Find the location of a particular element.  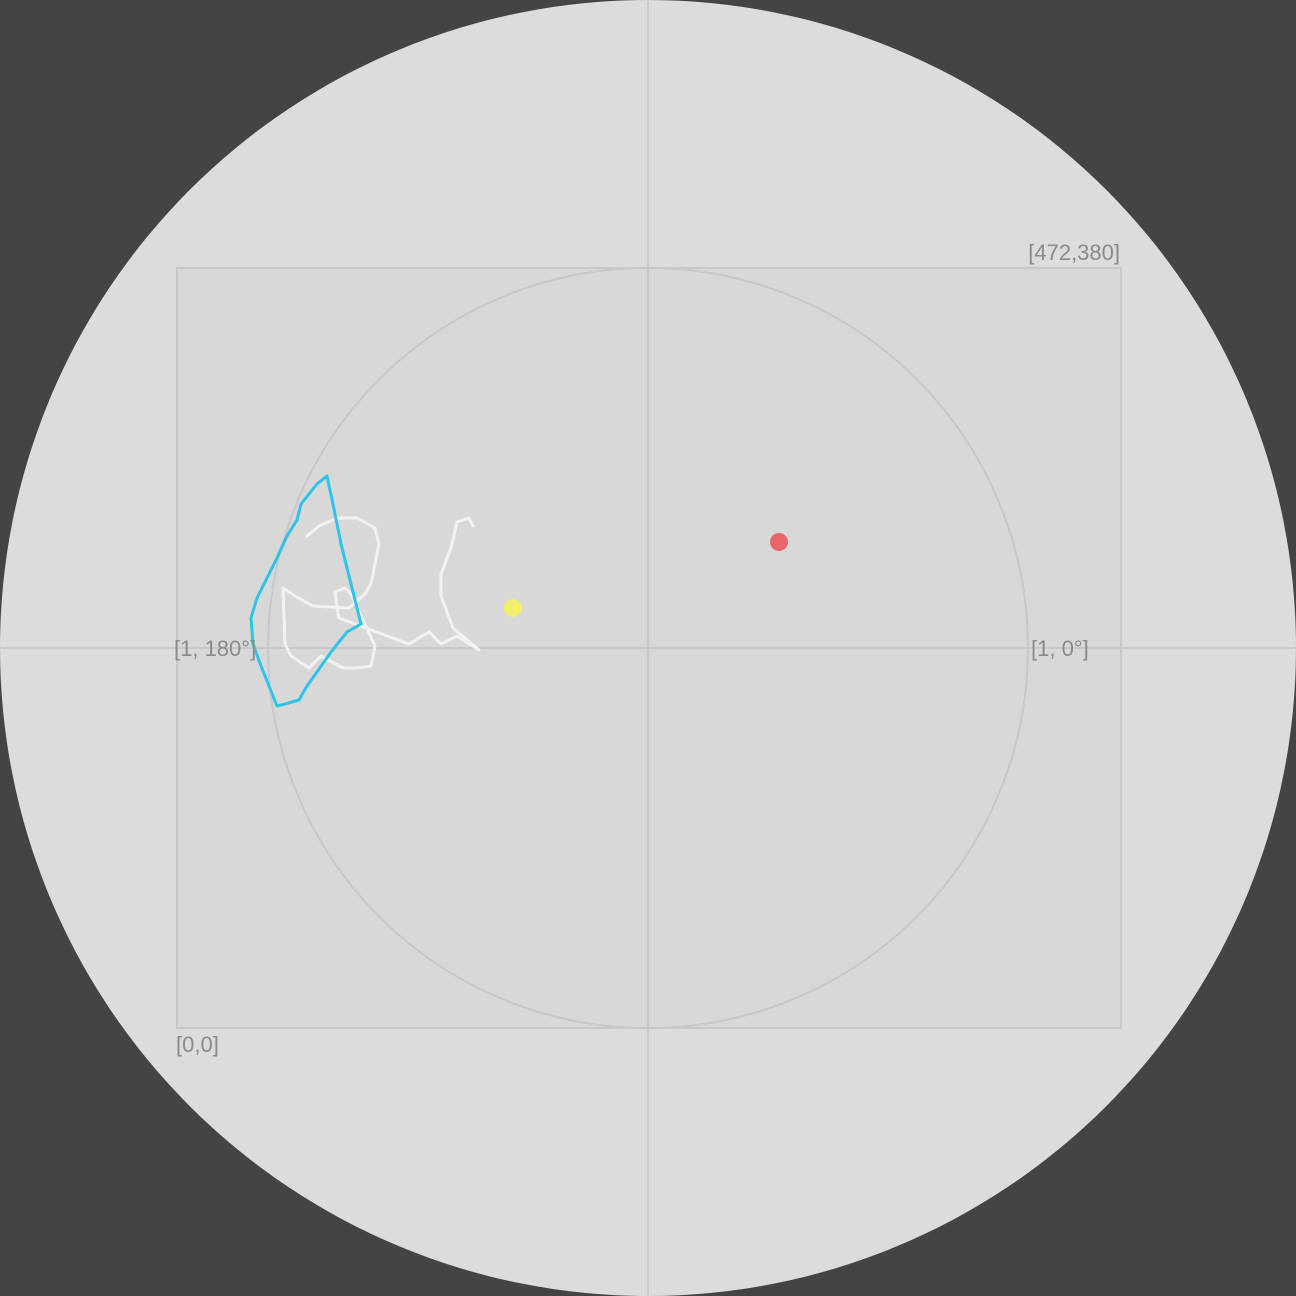

current-point-marker is located at coordinates (513, 608).